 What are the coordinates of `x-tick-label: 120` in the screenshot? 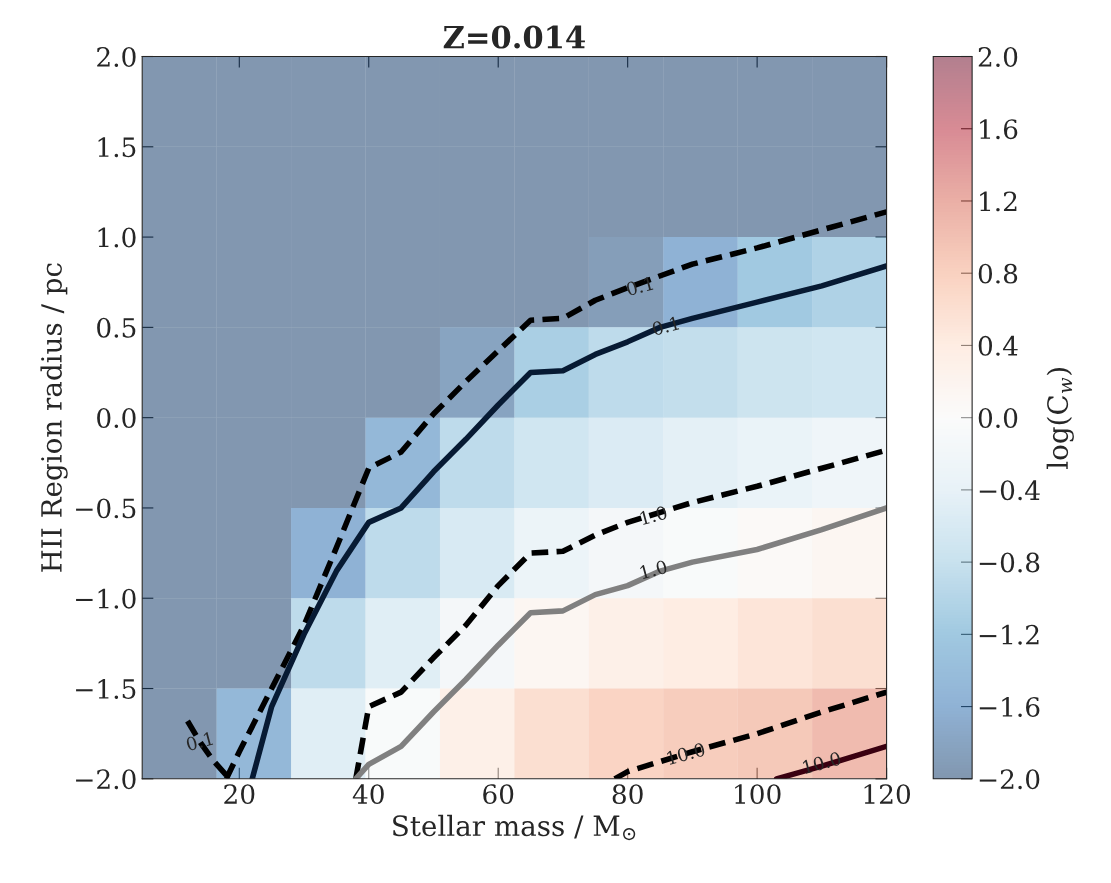 It's located at (887, 794).